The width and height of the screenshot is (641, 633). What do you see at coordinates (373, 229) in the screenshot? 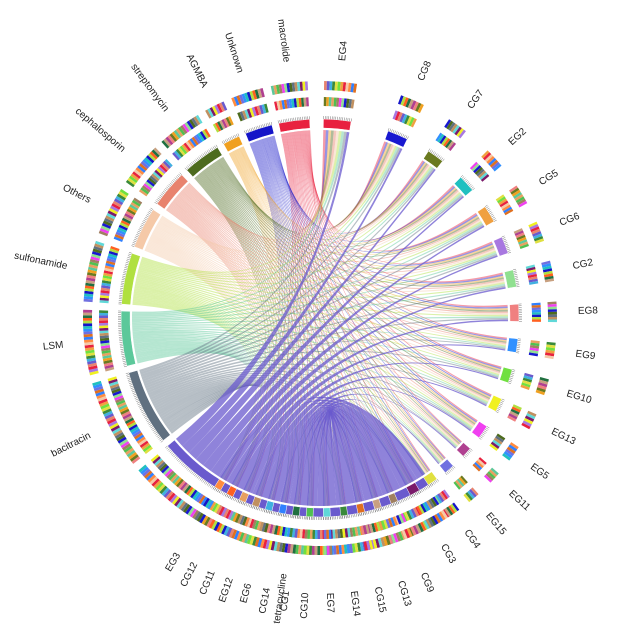
I see `chord-AGMBA-EG8` at bounding box center [373, 229].